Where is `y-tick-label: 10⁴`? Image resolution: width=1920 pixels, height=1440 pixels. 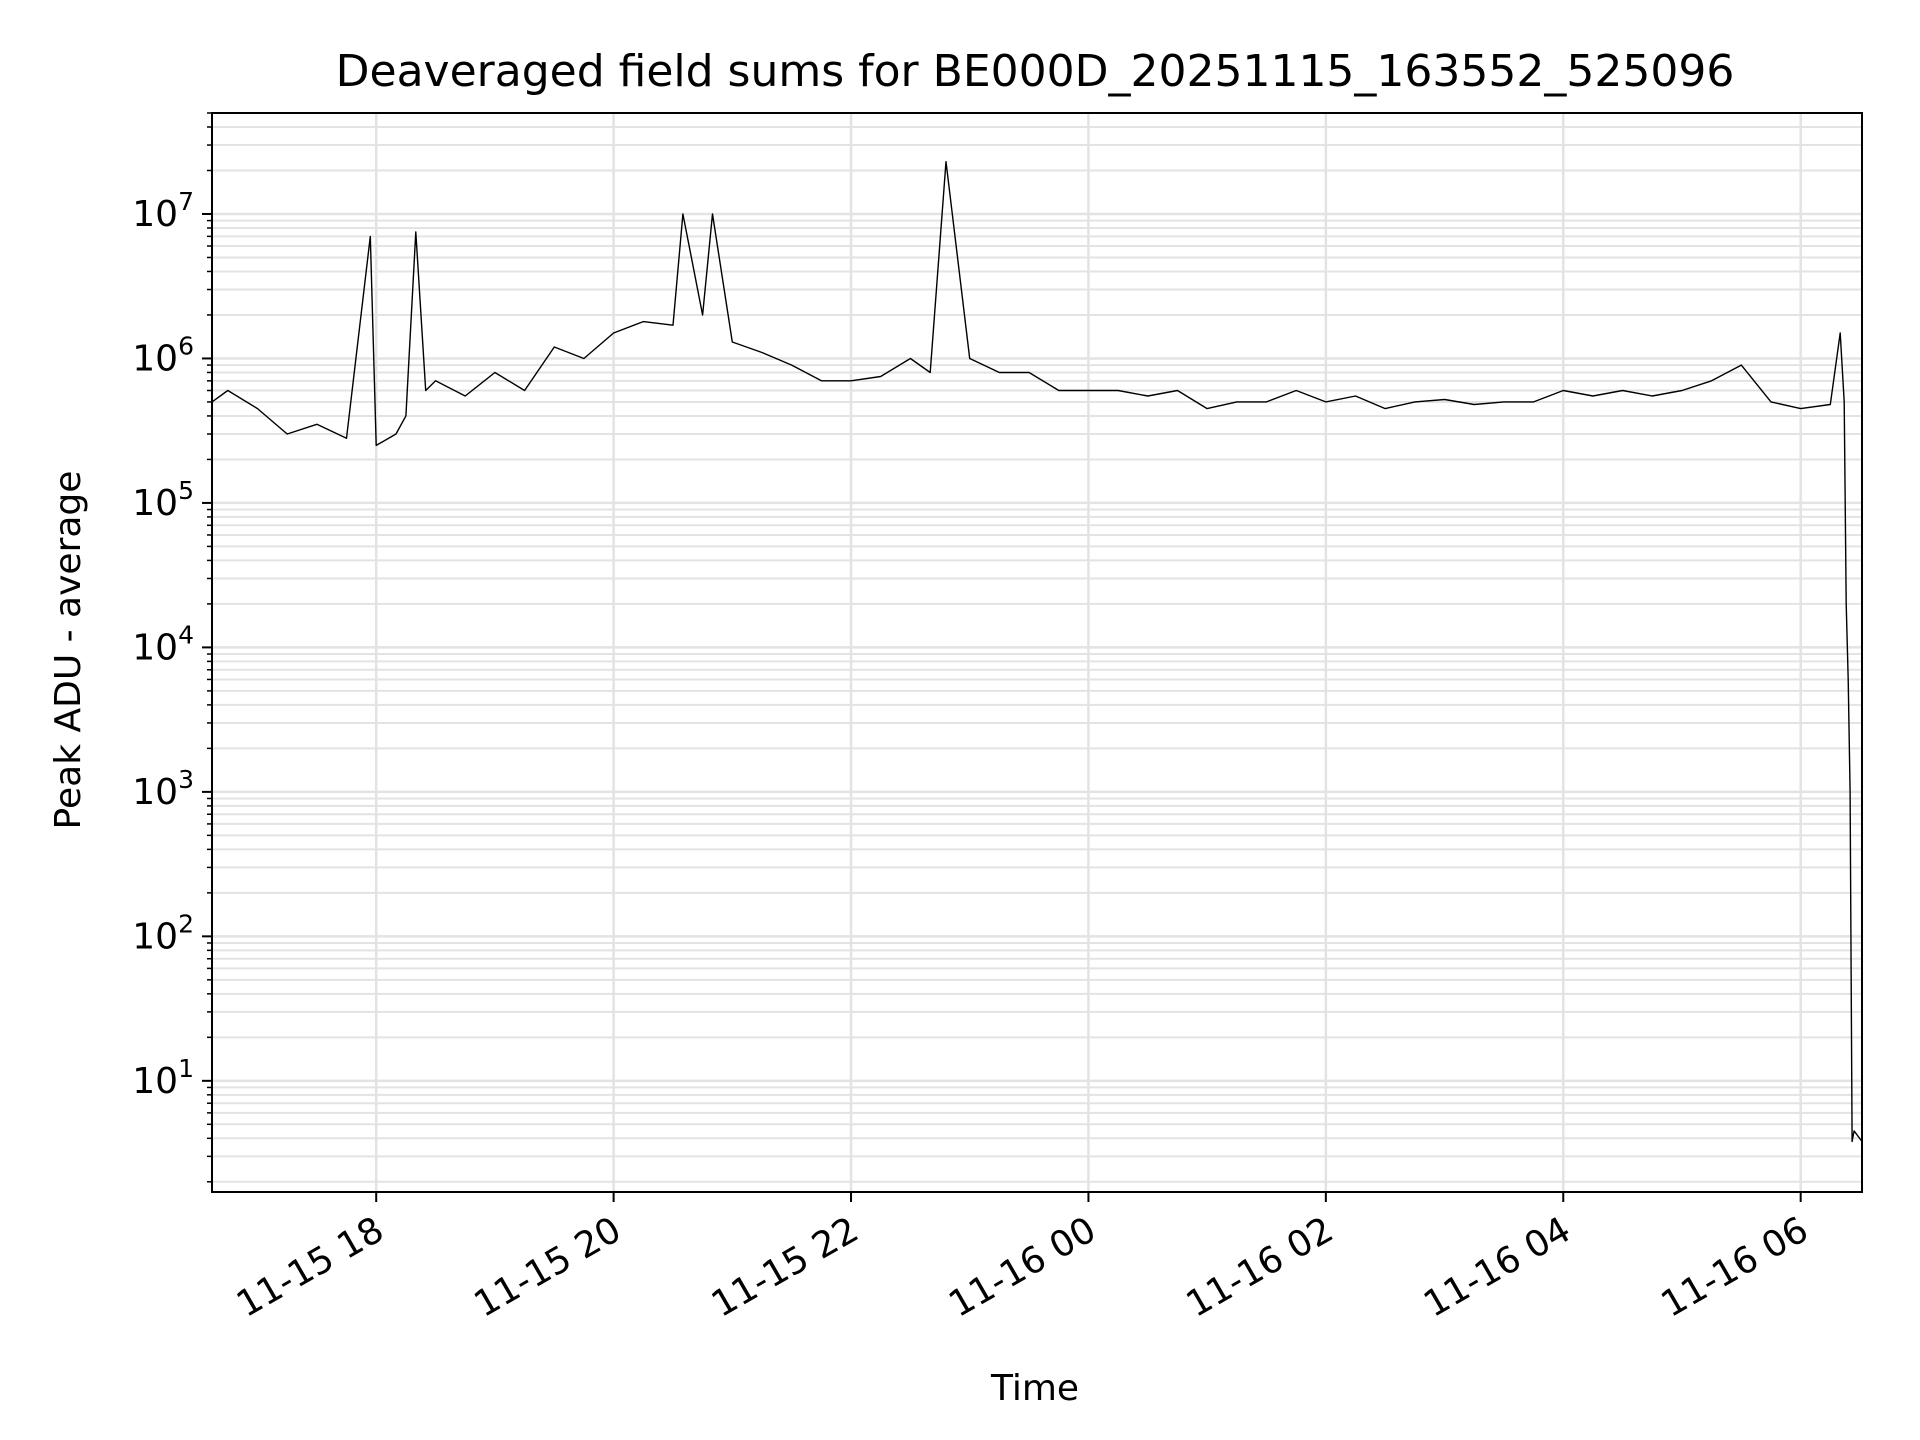 y-tick-label: 10⁴ is located at coordinates (163, 644).